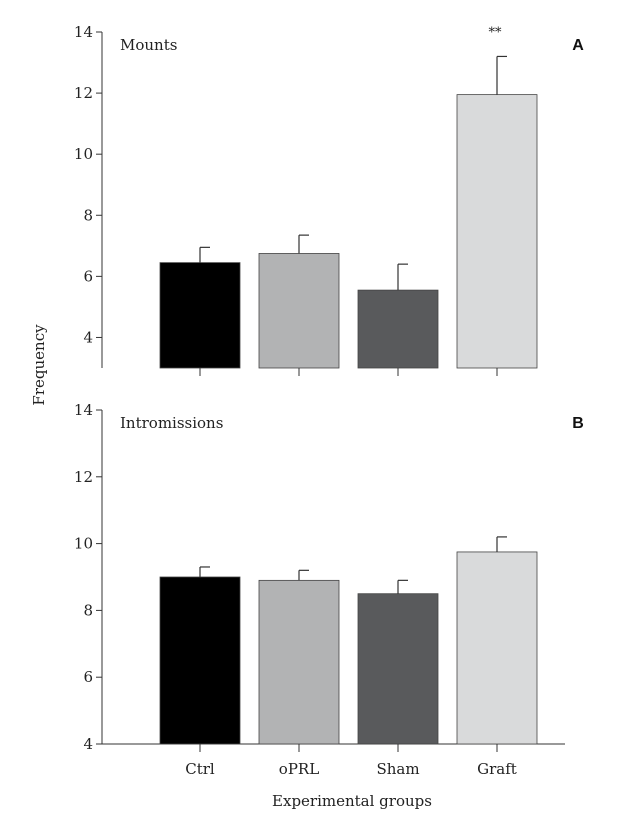  What do you see at coordinates (352, 801) in the screenshot?
I see `x-axis-title: Experimental groups` at bounding box center [352, 801].